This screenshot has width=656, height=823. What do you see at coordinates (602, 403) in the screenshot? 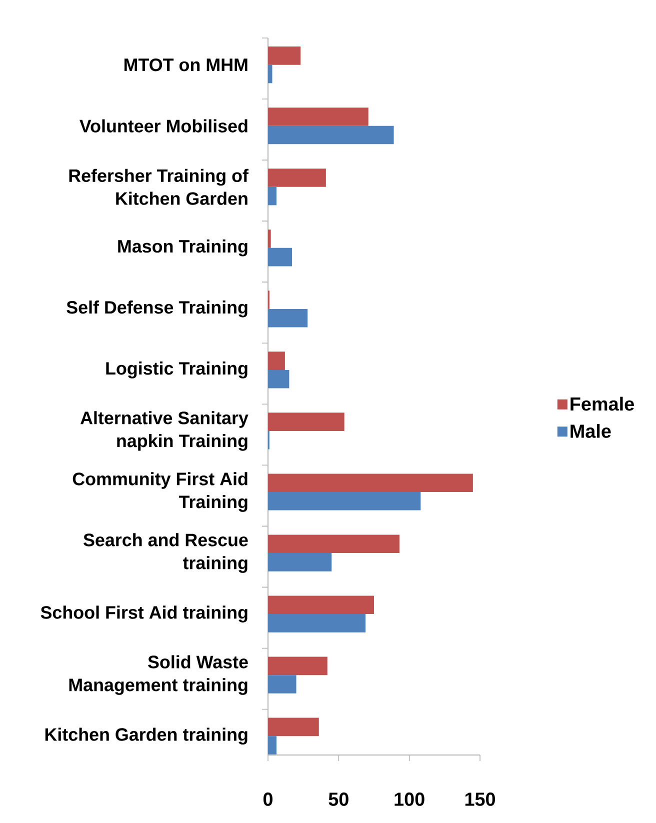
I see `legend-label: Female` at bounding box center [602, 403].